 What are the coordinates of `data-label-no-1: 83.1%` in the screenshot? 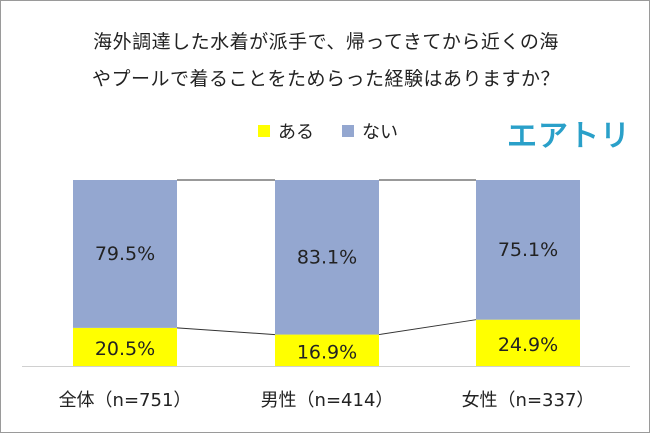 It's located at (327, 257).